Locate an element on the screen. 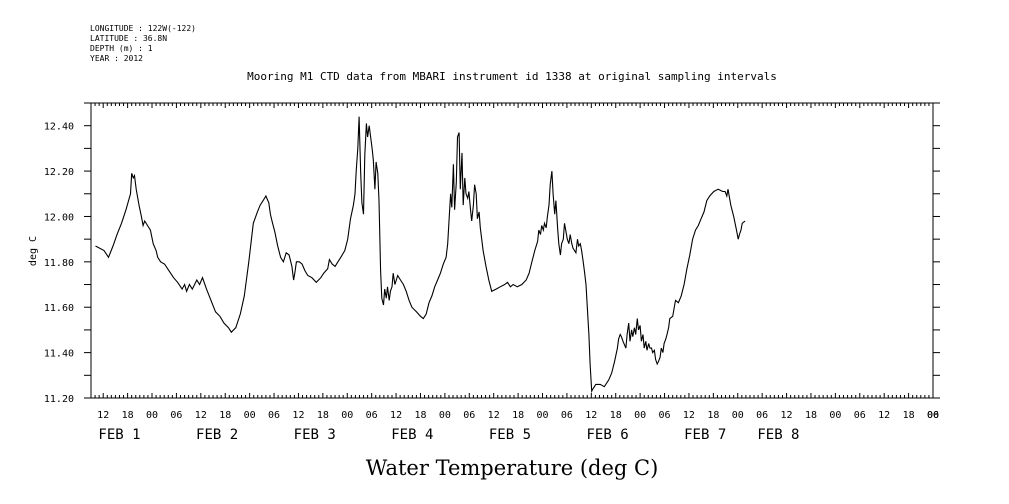 The height and width of the screenshot is (504, 1009). x-day-label: FEB 7 is located at coordinates (705, 435).